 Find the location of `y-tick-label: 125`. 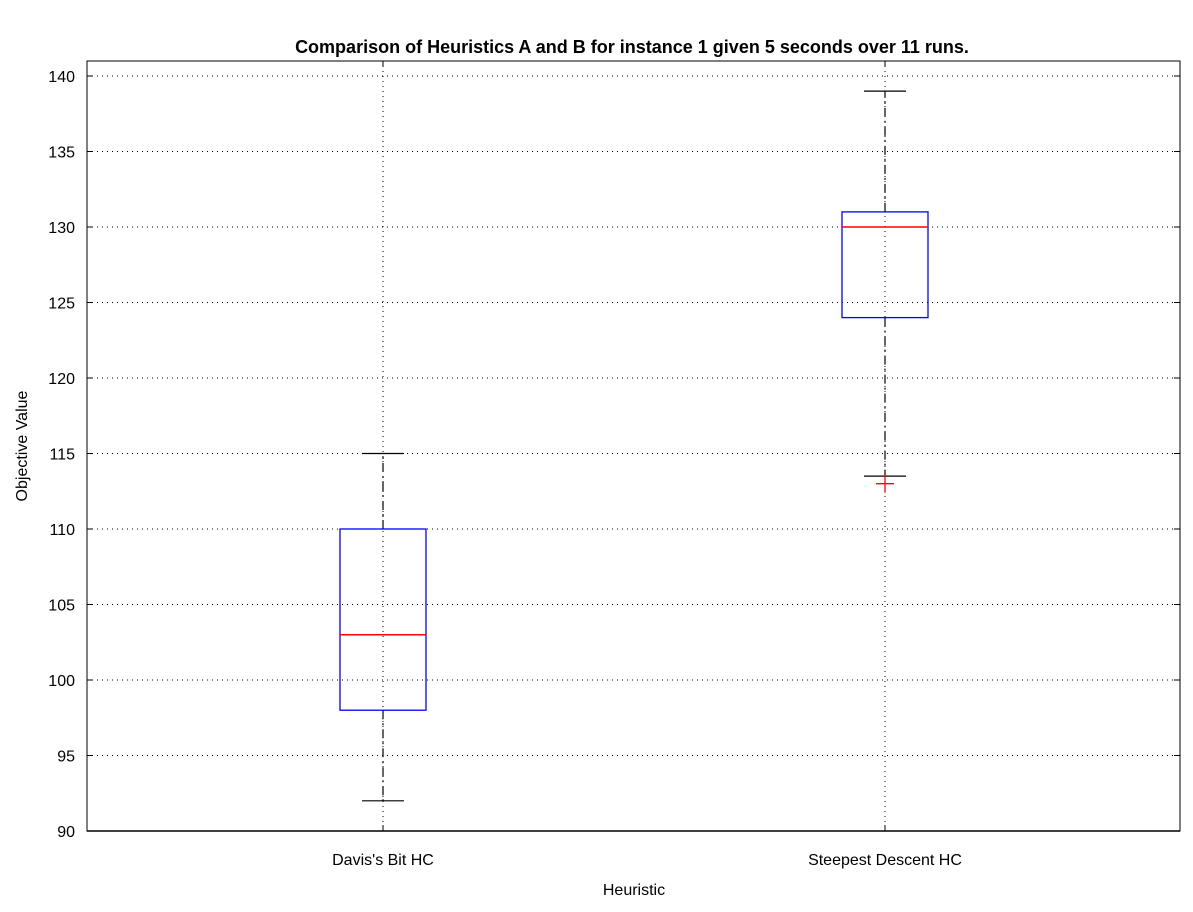

y-tick-label: 125 is located at coordinates (61, 304).